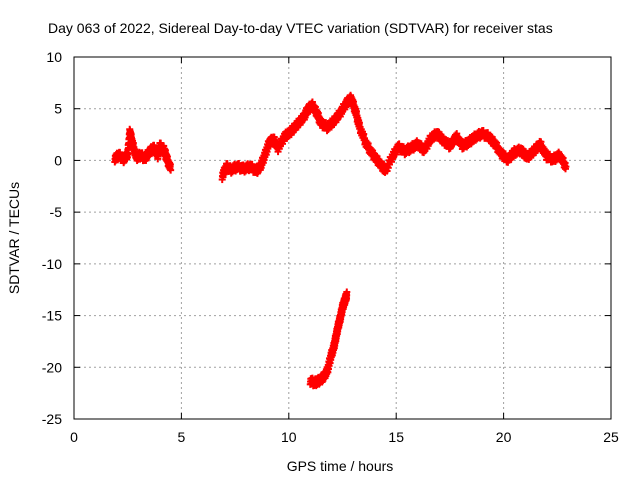 This screenshot has height=480, width=640. I want to click on x-tick-label: 10, so click(289, 437).